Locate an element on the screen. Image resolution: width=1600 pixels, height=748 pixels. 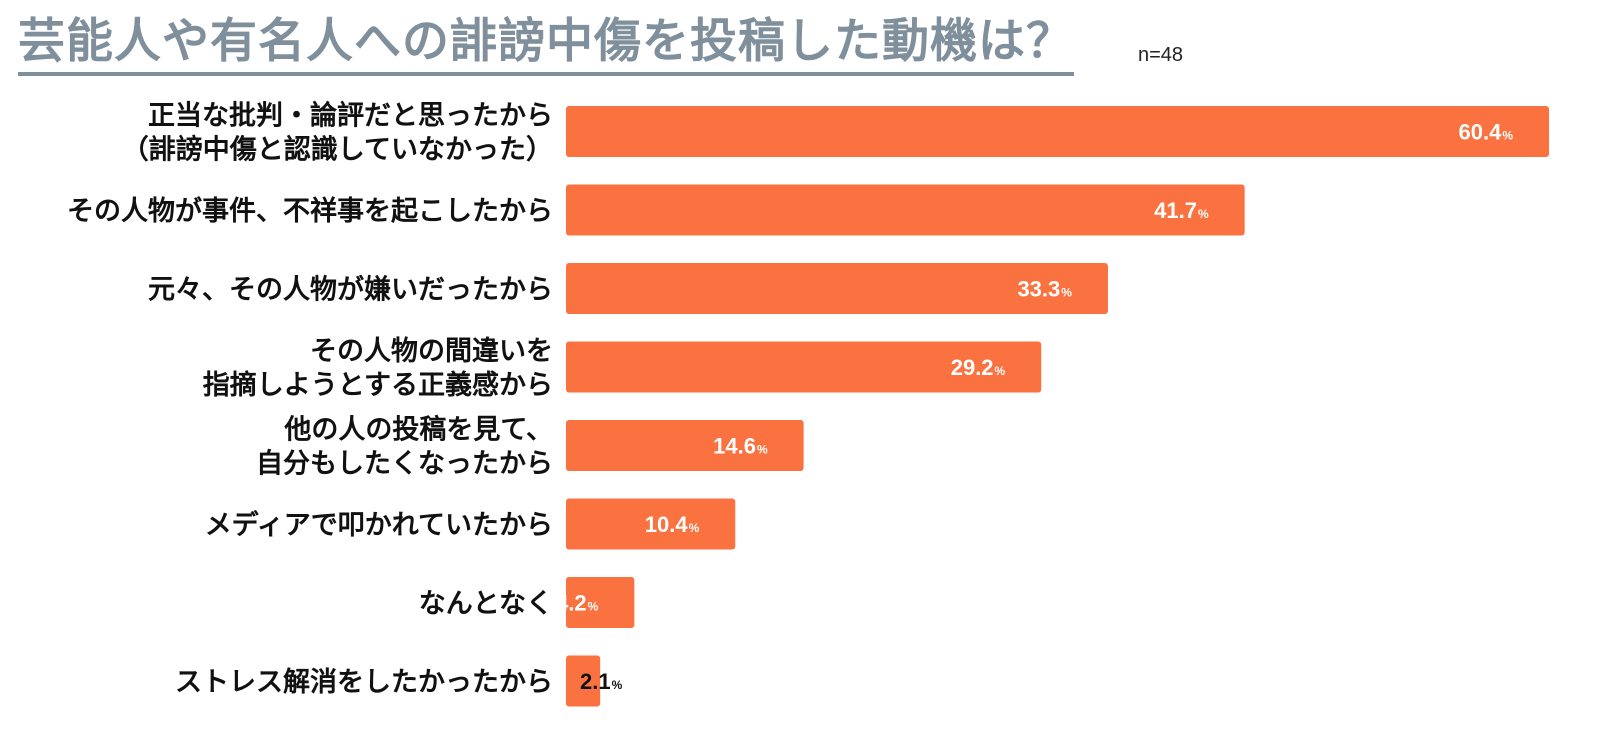
value-label-3: 33.3% is located at coordinates (1044, 289).